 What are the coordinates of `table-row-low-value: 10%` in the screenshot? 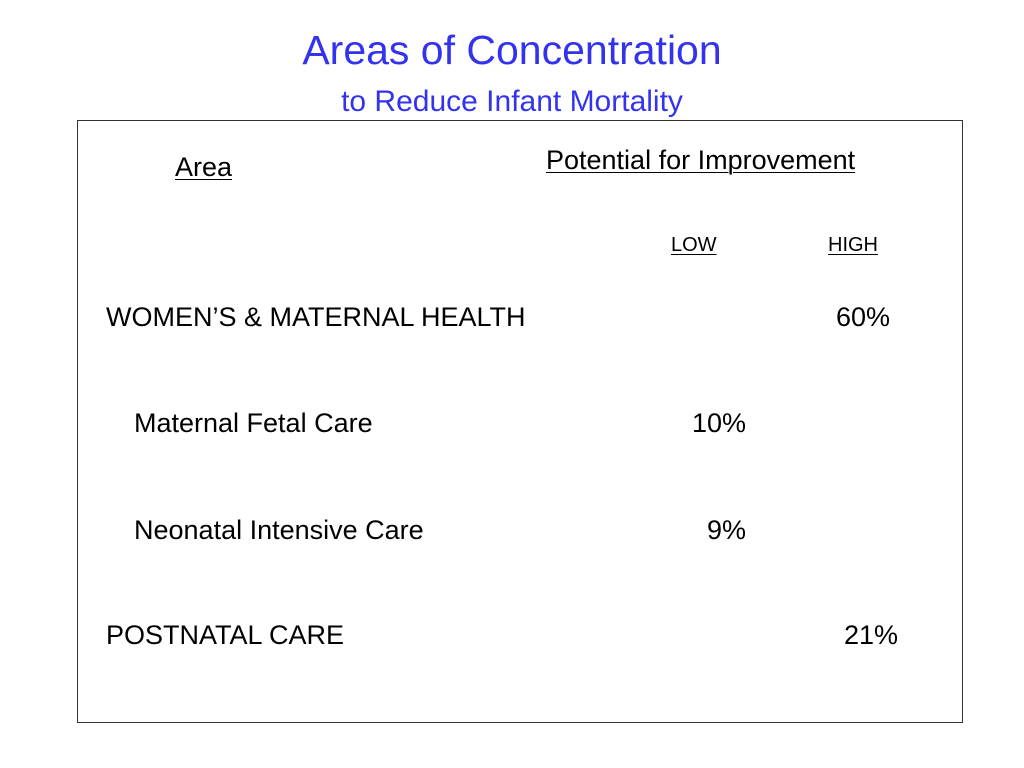 It's located at (718, 423).